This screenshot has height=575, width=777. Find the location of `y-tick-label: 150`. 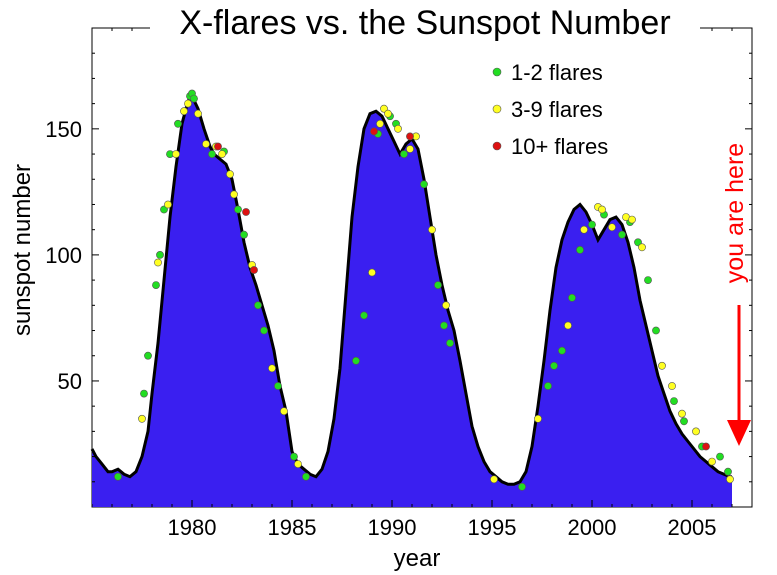

y-tick-label: 150 is located at coordinates (63, 129).